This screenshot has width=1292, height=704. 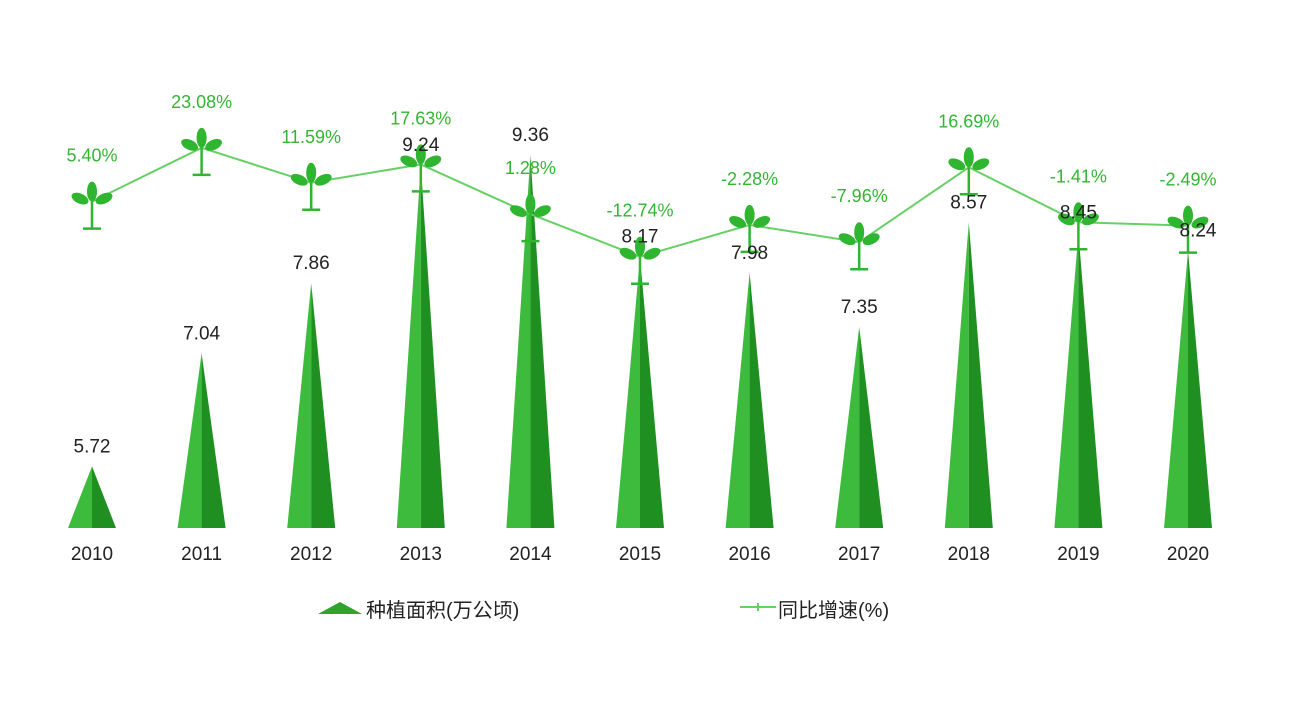 I want to click on growth-value-label: -1.41%, so click(x=1078, y=176).